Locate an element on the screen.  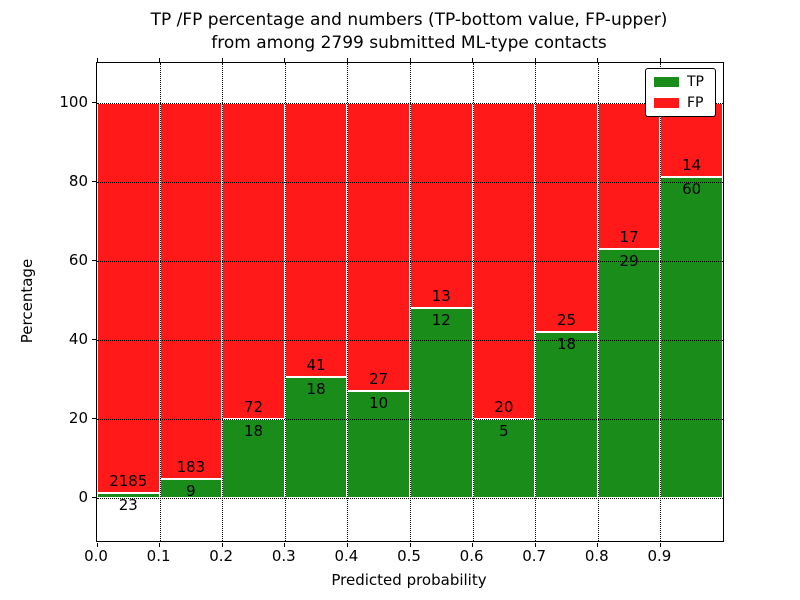
y-tick-label: 20 is located at coordinates (78, 417).